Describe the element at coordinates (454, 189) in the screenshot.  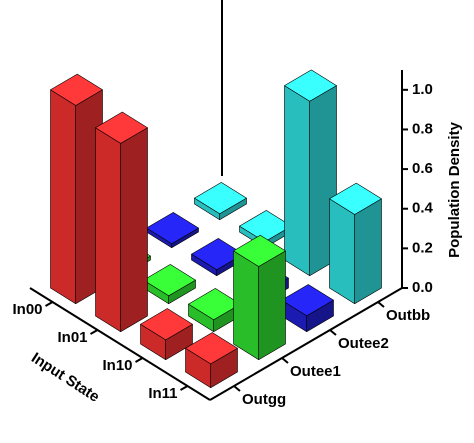
I see `z-axis-title: Population Density` at that location.